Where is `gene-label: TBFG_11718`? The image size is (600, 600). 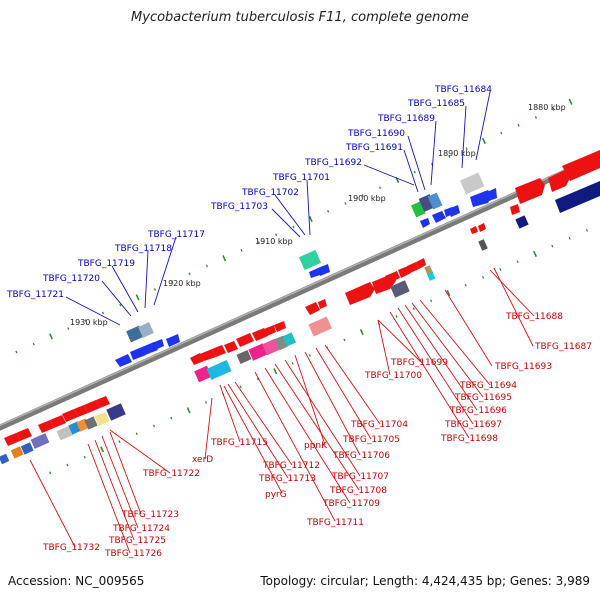
gene-label: TBFG_11718 is located at coordinates (143, 249).